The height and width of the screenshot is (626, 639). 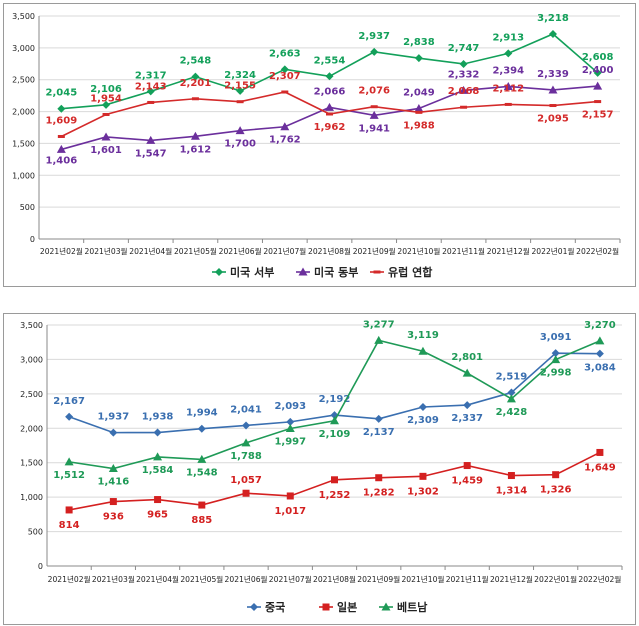 What do you see at coordinates (275, 607) in the screenshot?
I see `legend-label: 중국` at bounding box center [275, 607].